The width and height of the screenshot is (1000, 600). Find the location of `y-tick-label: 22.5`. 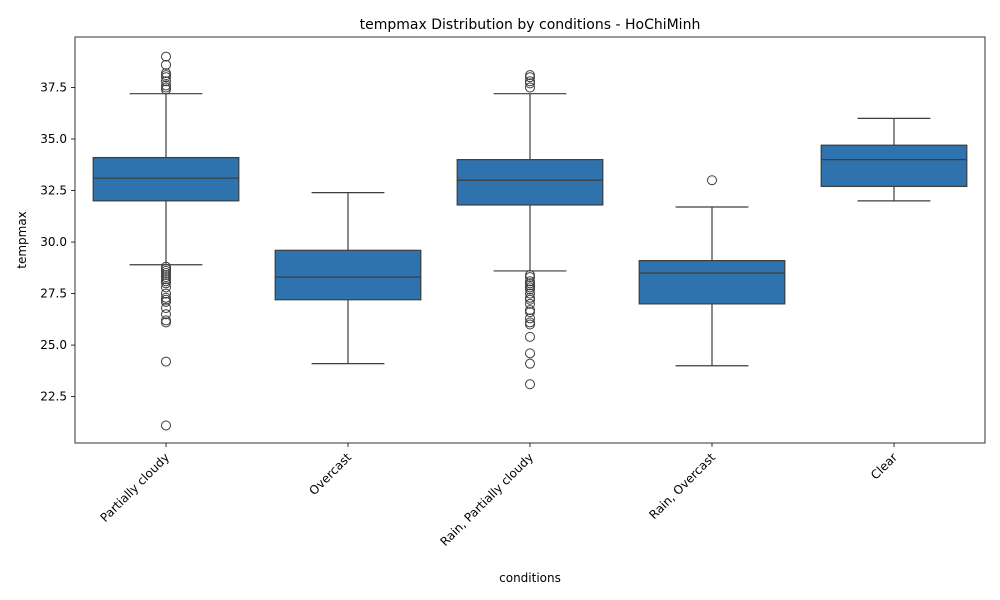

y-tick-label: 22.5 is located at coordinates (53, 397).